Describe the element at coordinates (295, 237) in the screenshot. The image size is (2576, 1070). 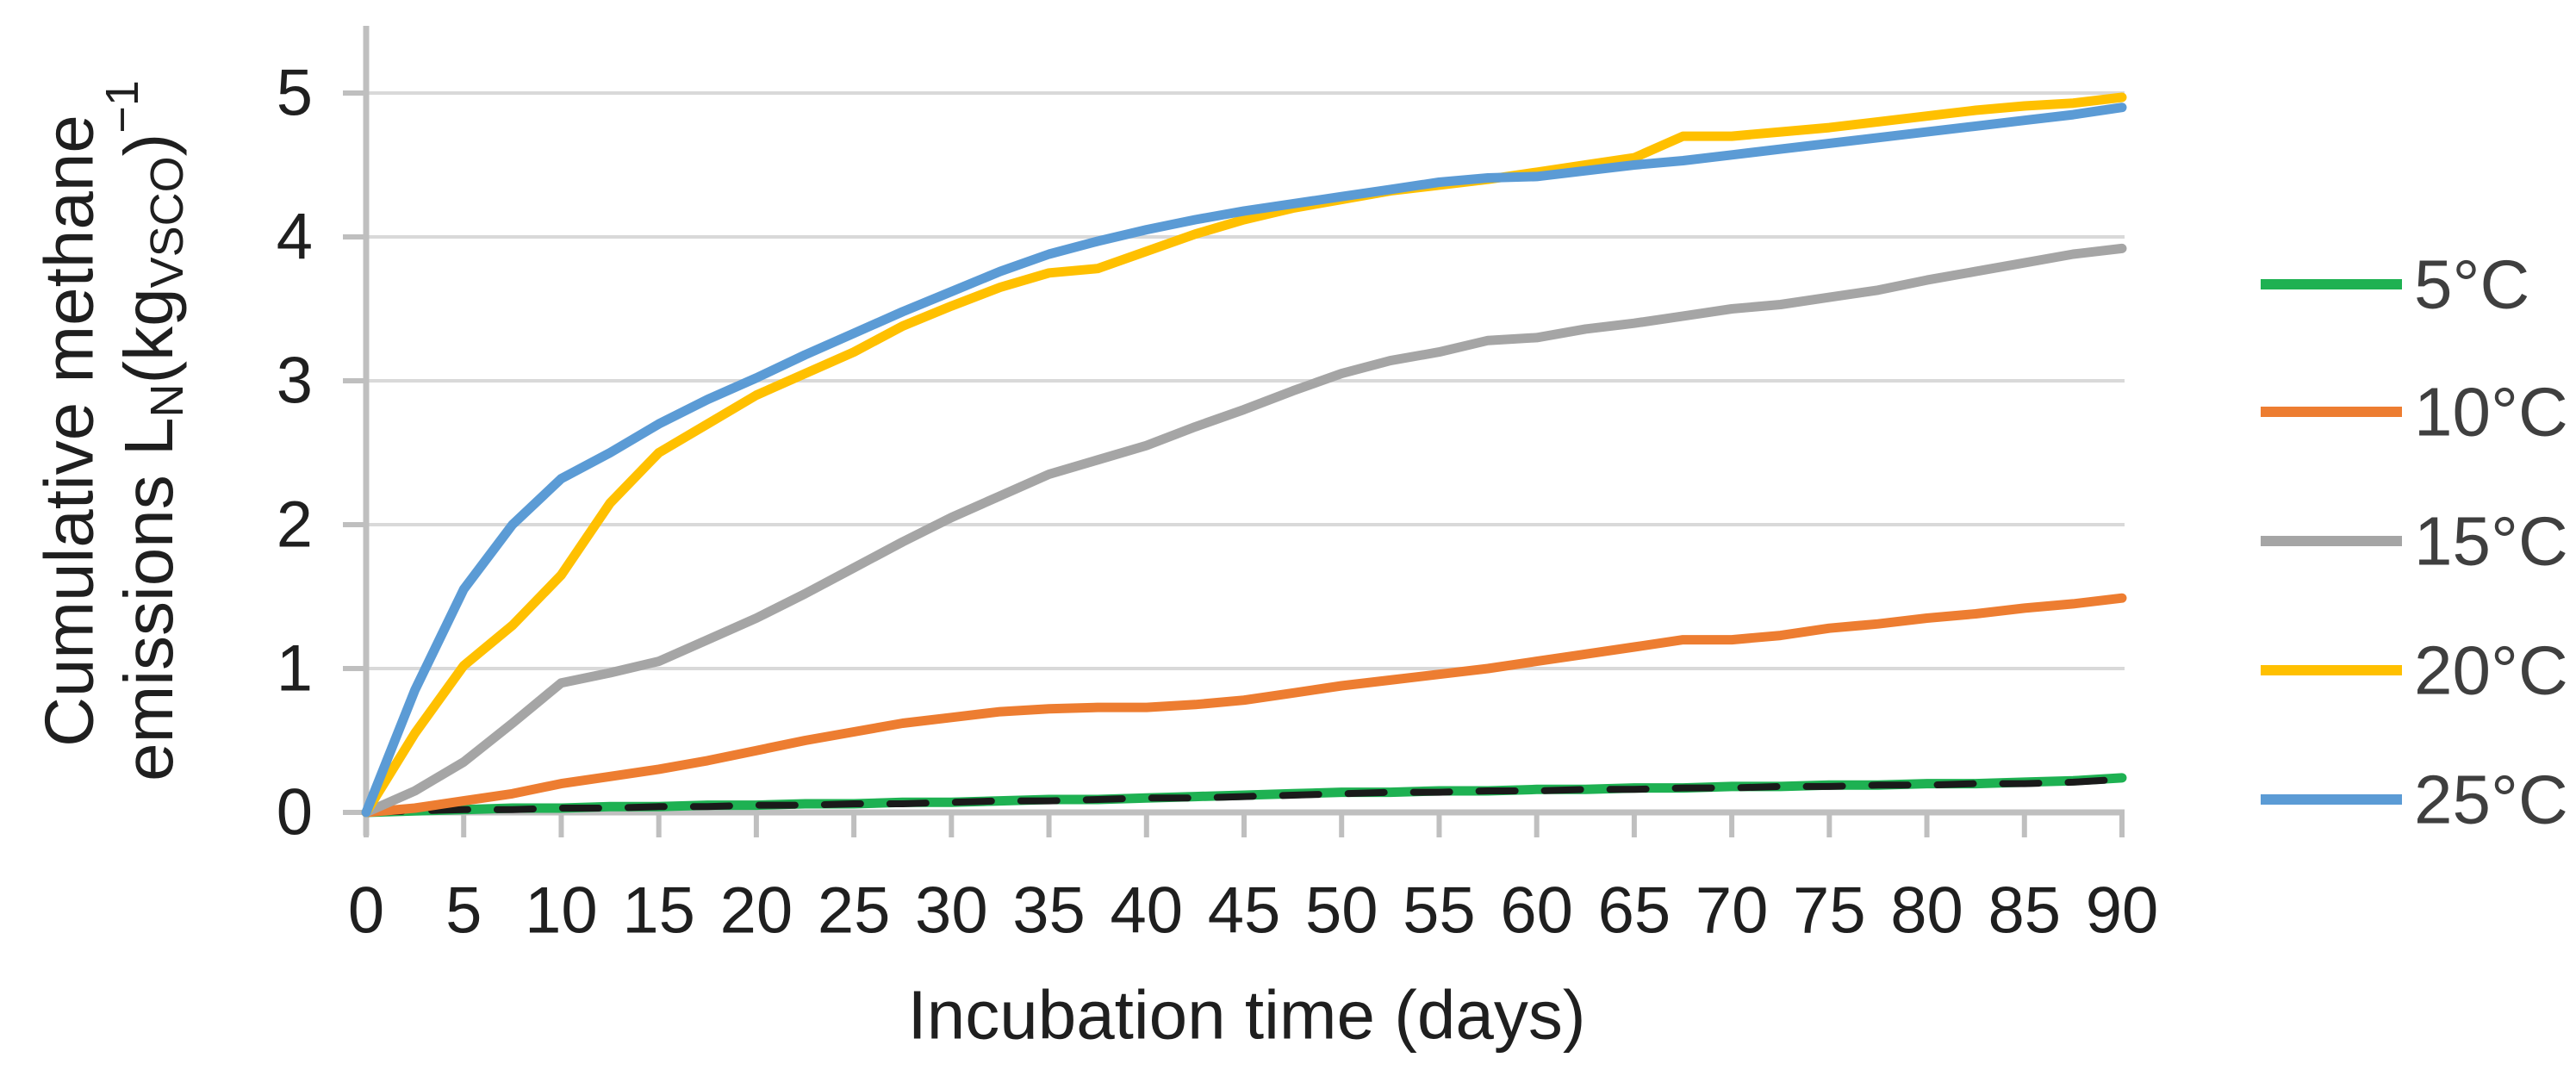
I see `y-tick-label-4: 4` at that location.